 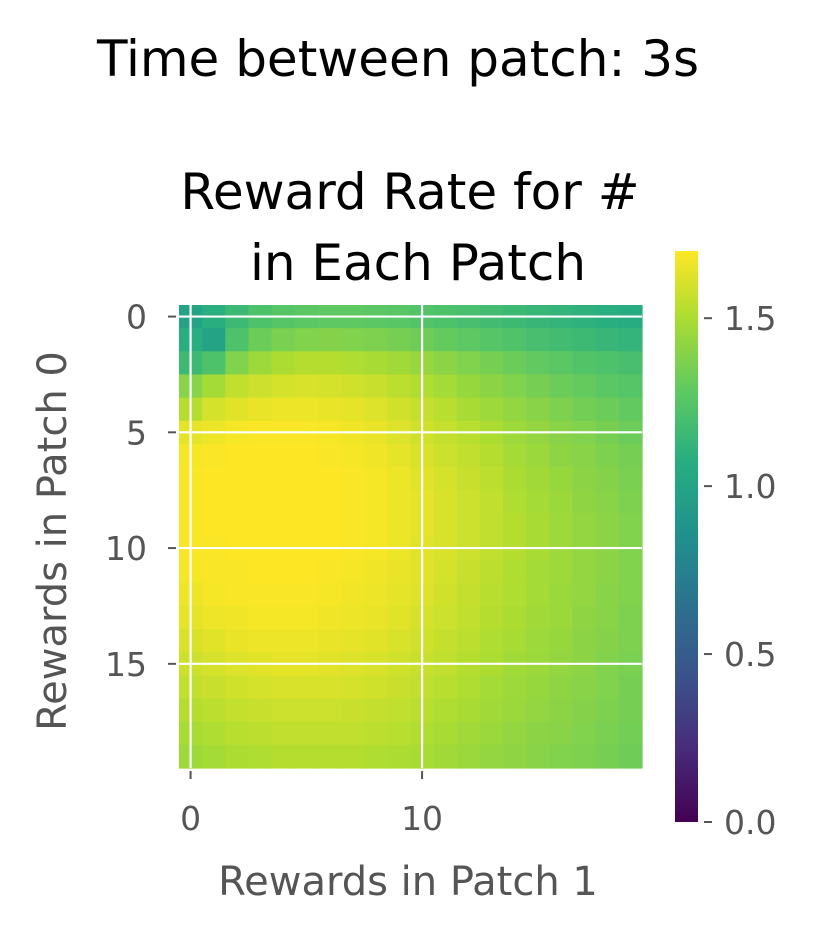 What do you see at coordinates (140, 491) in the screenshot?
I see `y-axis-ticks: 0 5 10 15` at bounding box center [140, 491].